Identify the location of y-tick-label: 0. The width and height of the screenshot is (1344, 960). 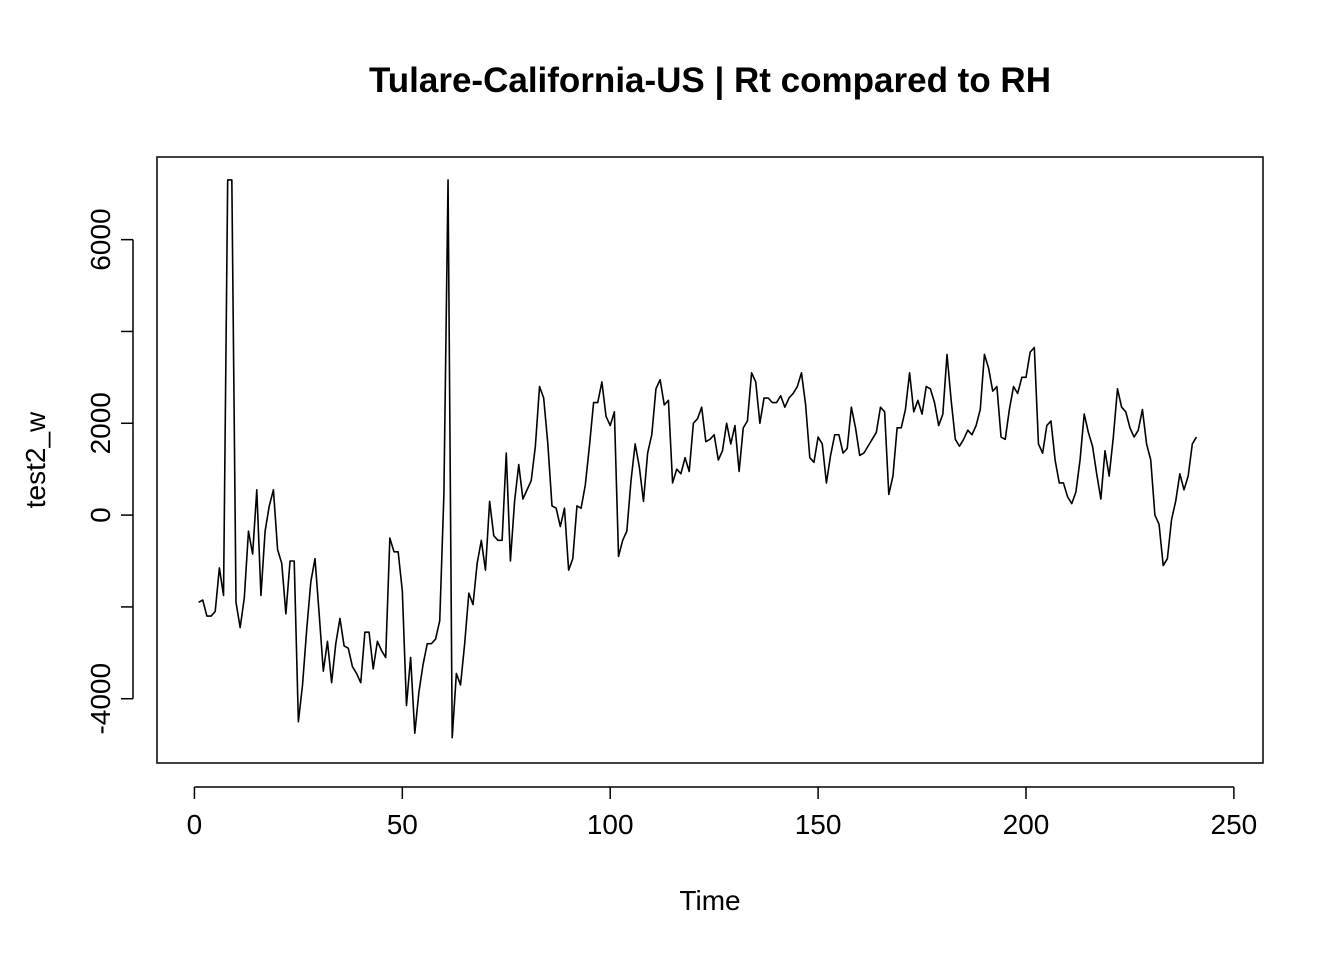
(100, 515).